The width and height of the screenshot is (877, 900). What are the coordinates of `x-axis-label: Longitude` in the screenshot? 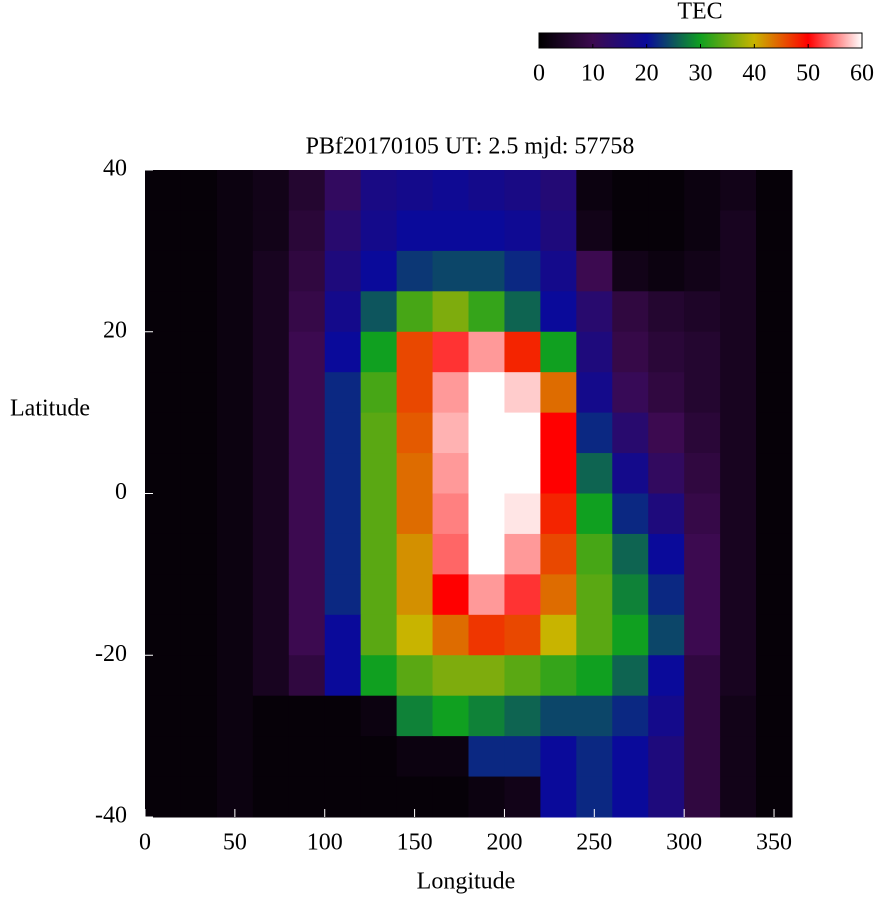 It's located at (466, 882).